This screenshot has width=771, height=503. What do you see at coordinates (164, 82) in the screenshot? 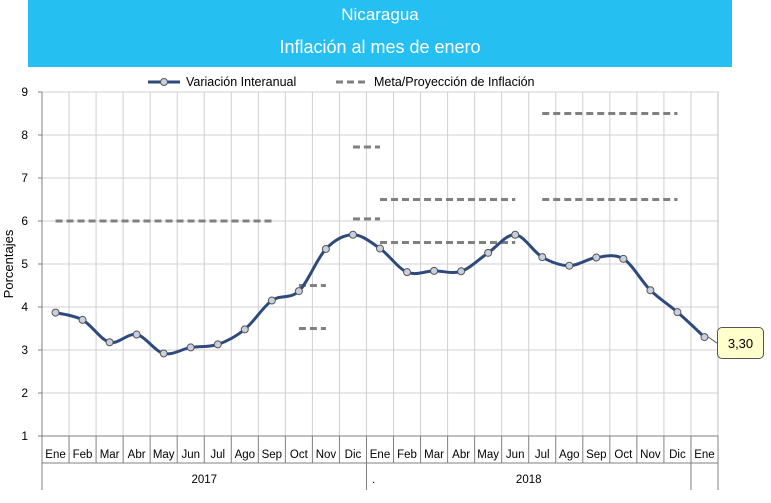
I see `legend-marker-variacion` at bounding box center [164, 82].